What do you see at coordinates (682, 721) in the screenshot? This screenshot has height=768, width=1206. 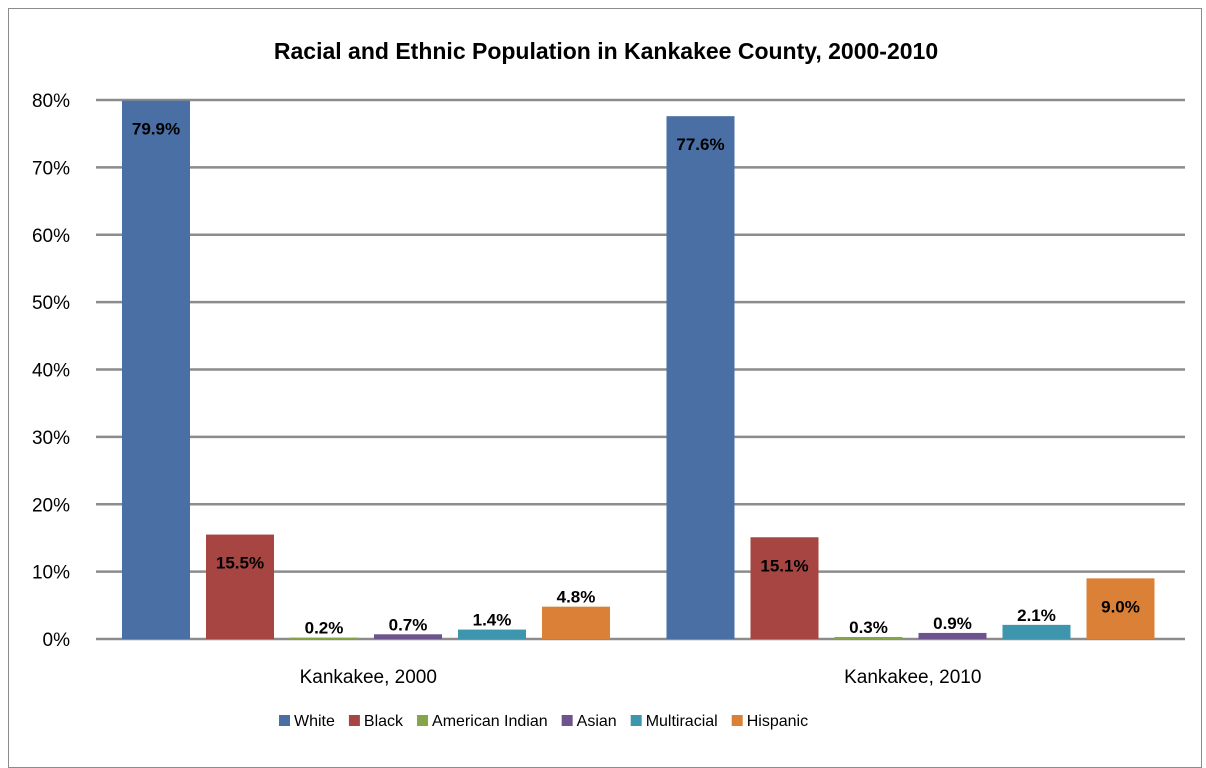 I see `legend-label: Multiracial` at bounding box center [682, 721].